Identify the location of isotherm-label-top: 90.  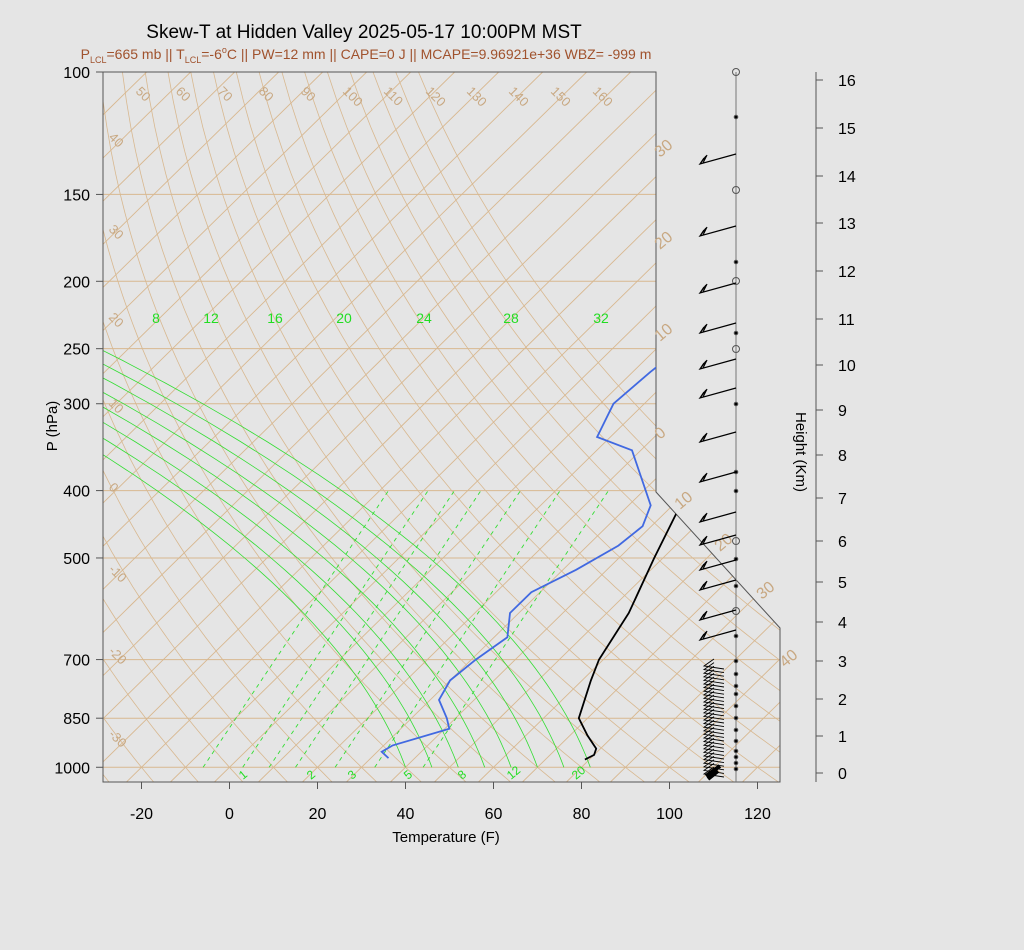
(308, 94).